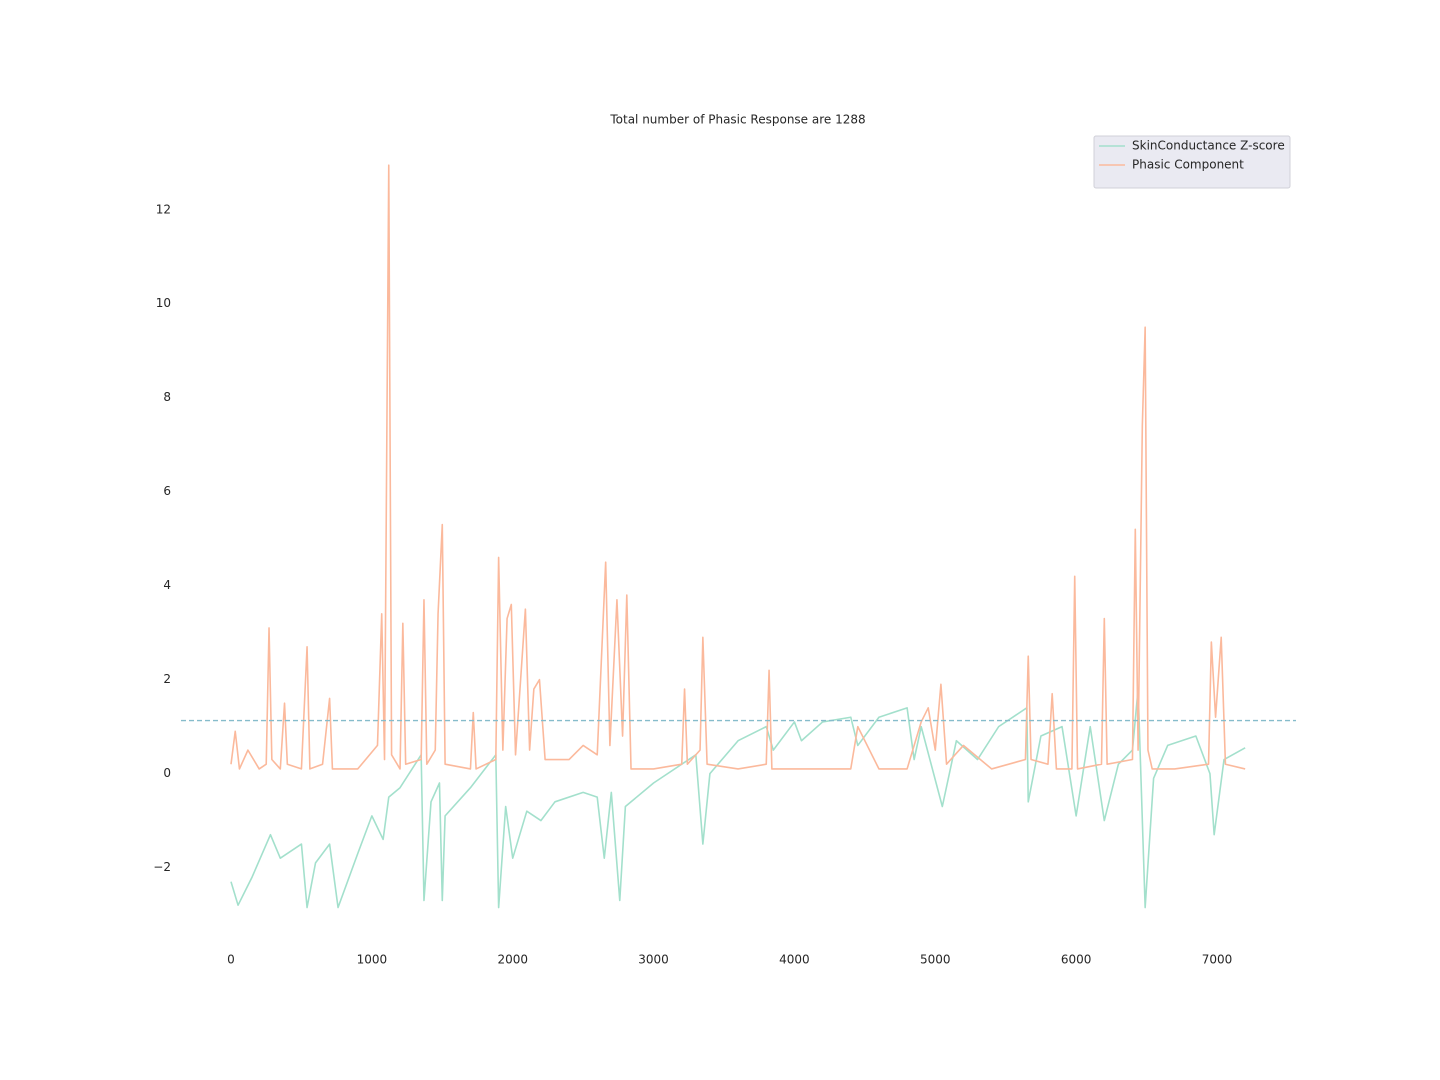  Describe the element at coordinates (1188, 165) in the screenshot. I see `legend-label: Phasic Component` at that location.